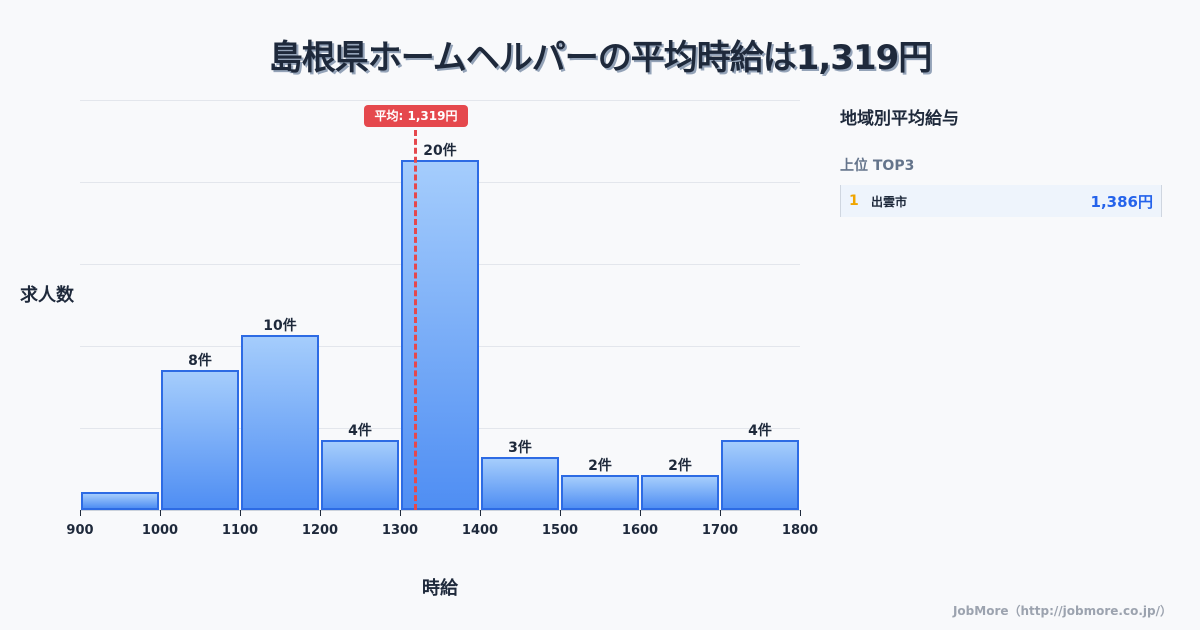 Image resolution: width=1200 pixels, height=630 pixels. What do you see at coordinates (1001, 160) in the screenshot?
I see `regional-salary-panel: 地域別平均給与 上位 TOP3 1 出雲市 1,386円` at bounding box center [1001, 160].